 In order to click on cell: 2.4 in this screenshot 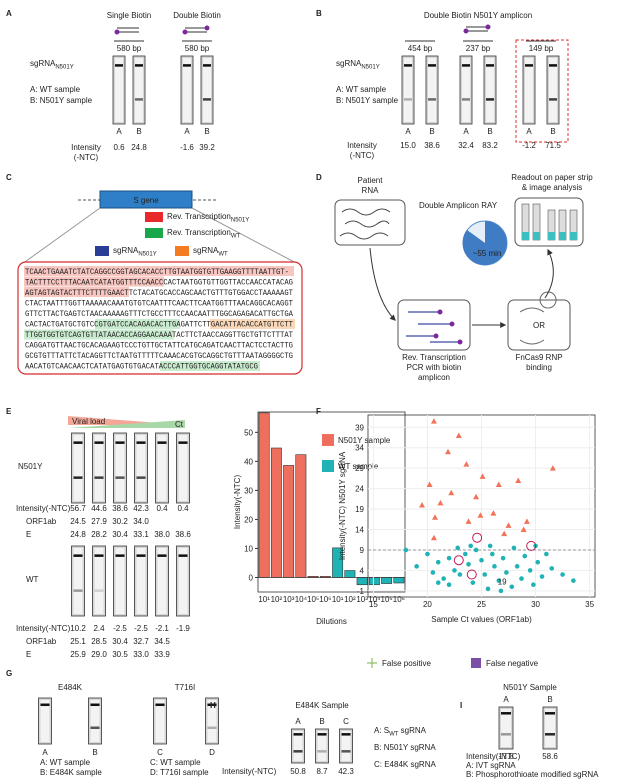, I will do `click(99, 628)`.